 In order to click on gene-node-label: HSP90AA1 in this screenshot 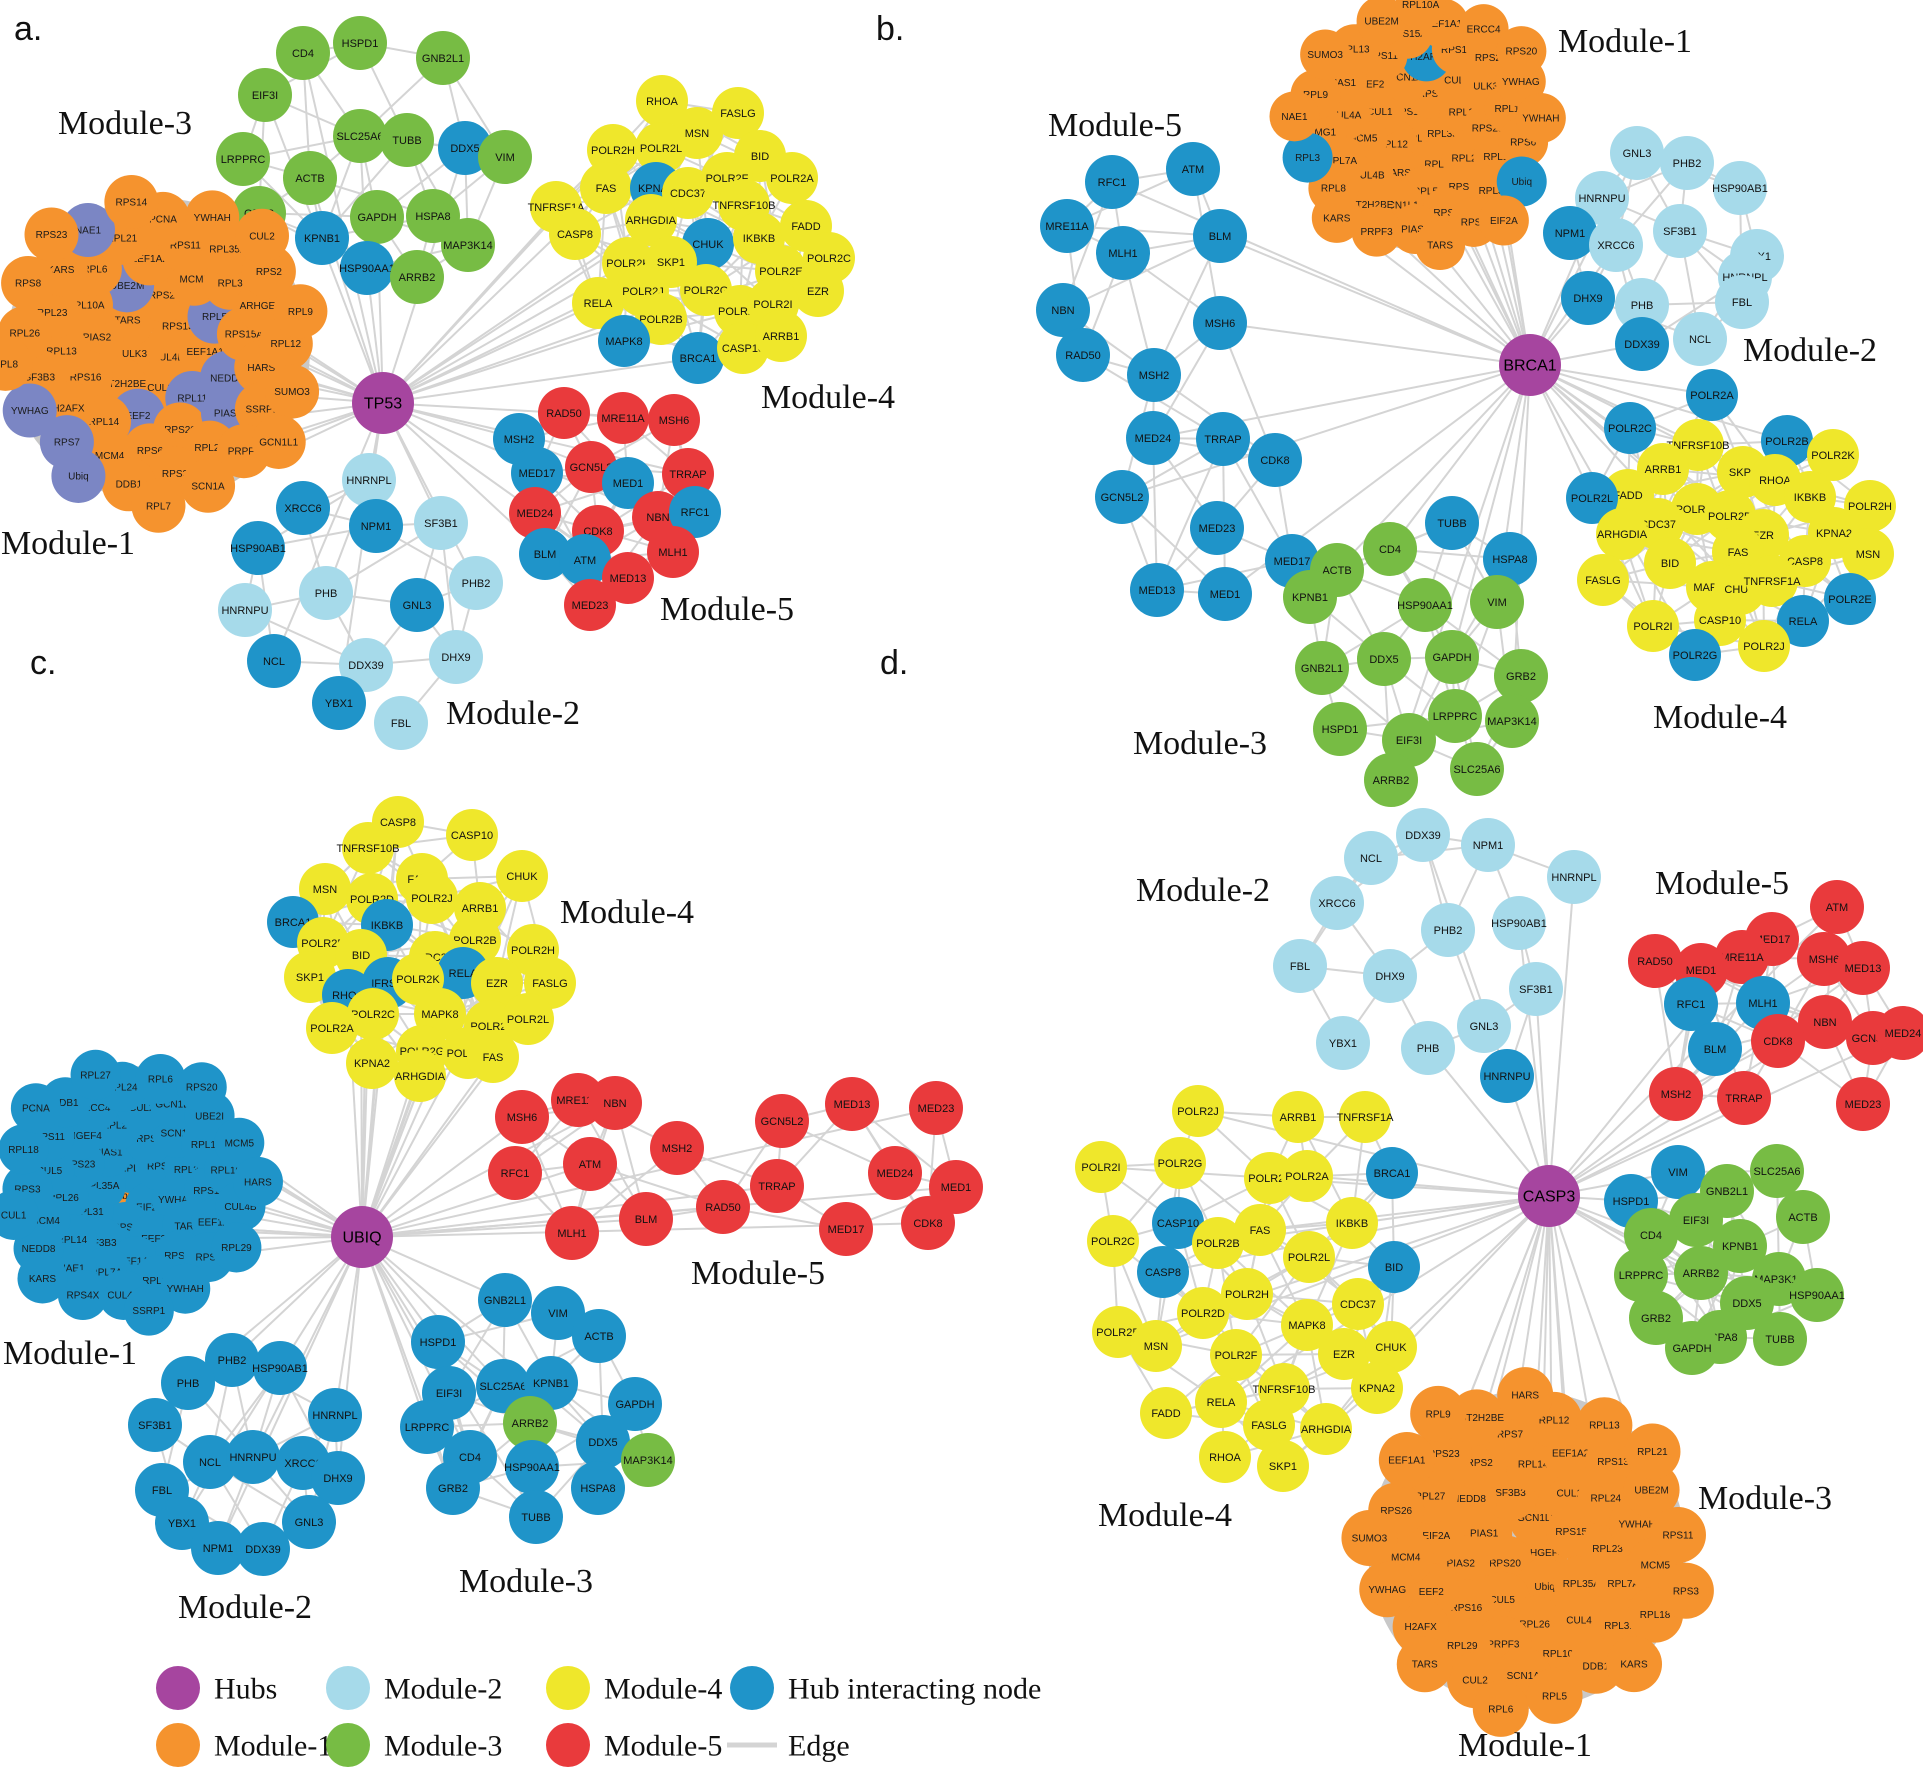, I will do `click(532, 1468)`.